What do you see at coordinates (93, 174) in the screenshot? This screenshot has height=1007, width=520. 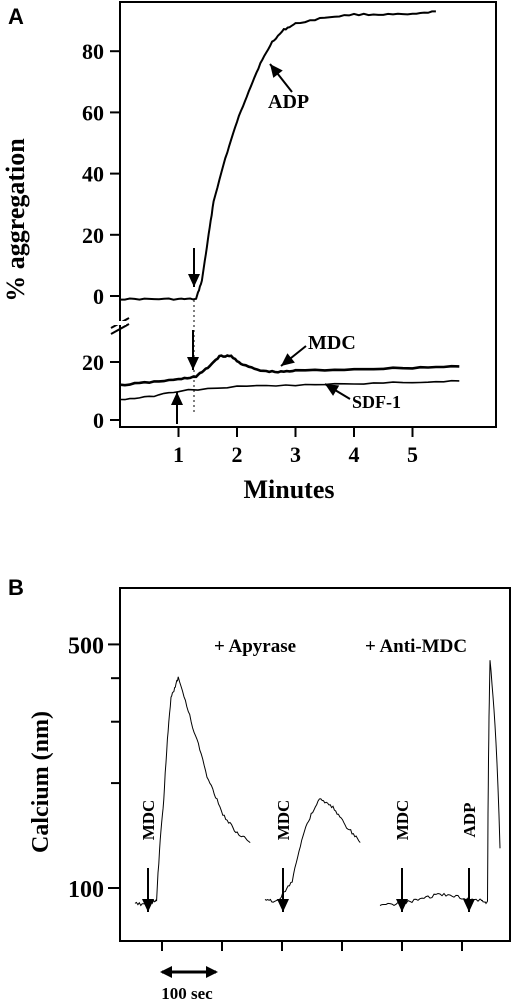 I see `y-tick-label-upper: 40` at bounding box center [93, 174].